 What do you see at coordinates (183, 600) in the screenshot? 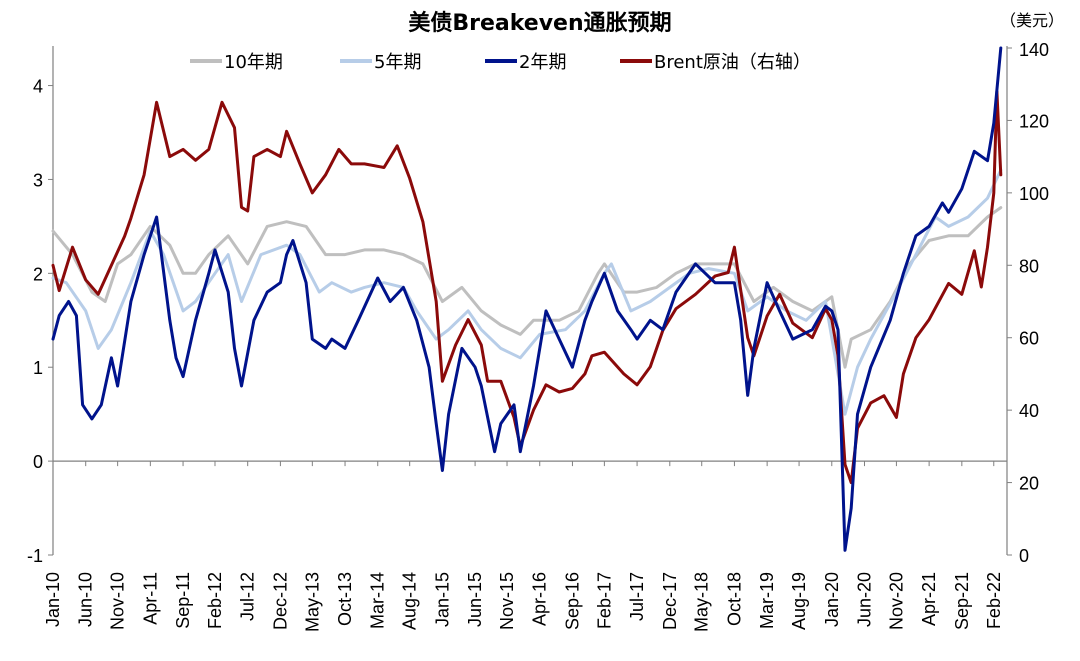
I see `x-tick-label: Sep-11` at bounding box center [183, 600].